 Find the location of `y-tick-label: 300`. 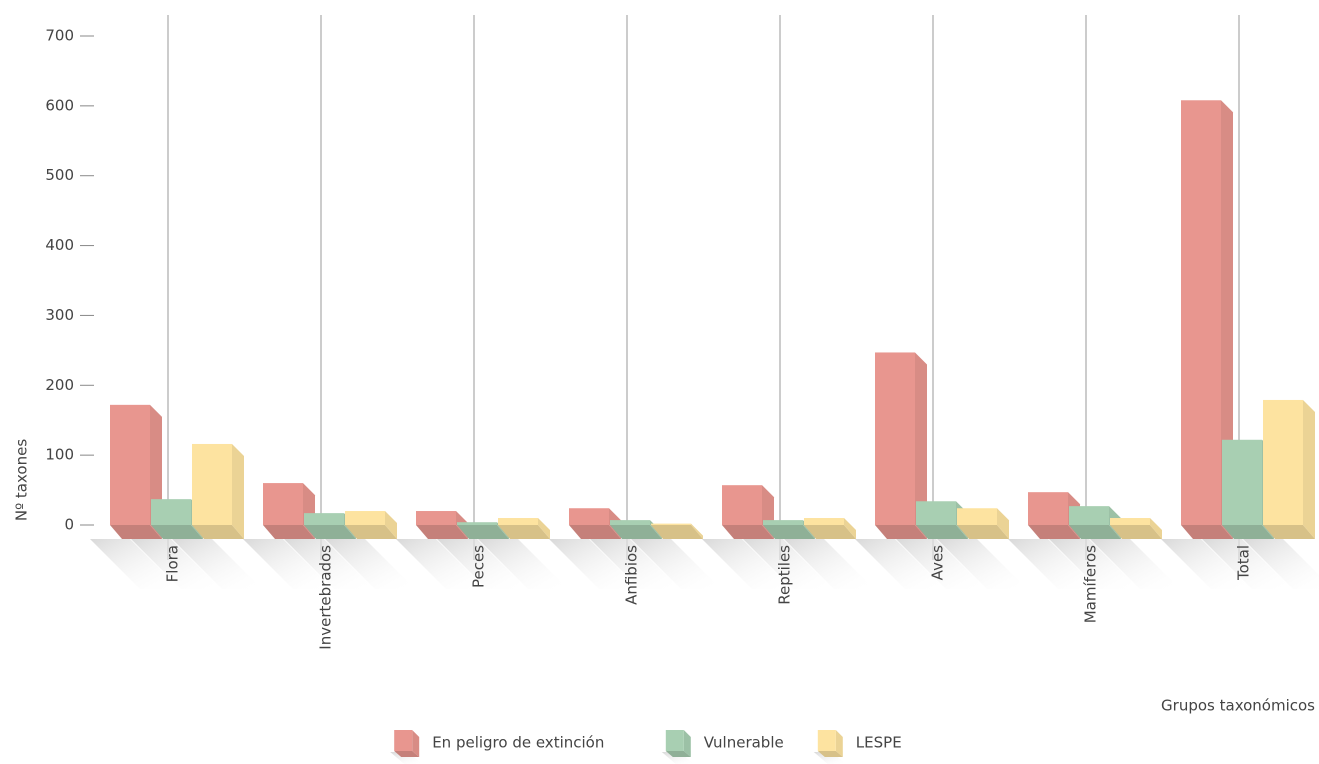

y-tick-label: 300 is located at coordinates (59, 315).